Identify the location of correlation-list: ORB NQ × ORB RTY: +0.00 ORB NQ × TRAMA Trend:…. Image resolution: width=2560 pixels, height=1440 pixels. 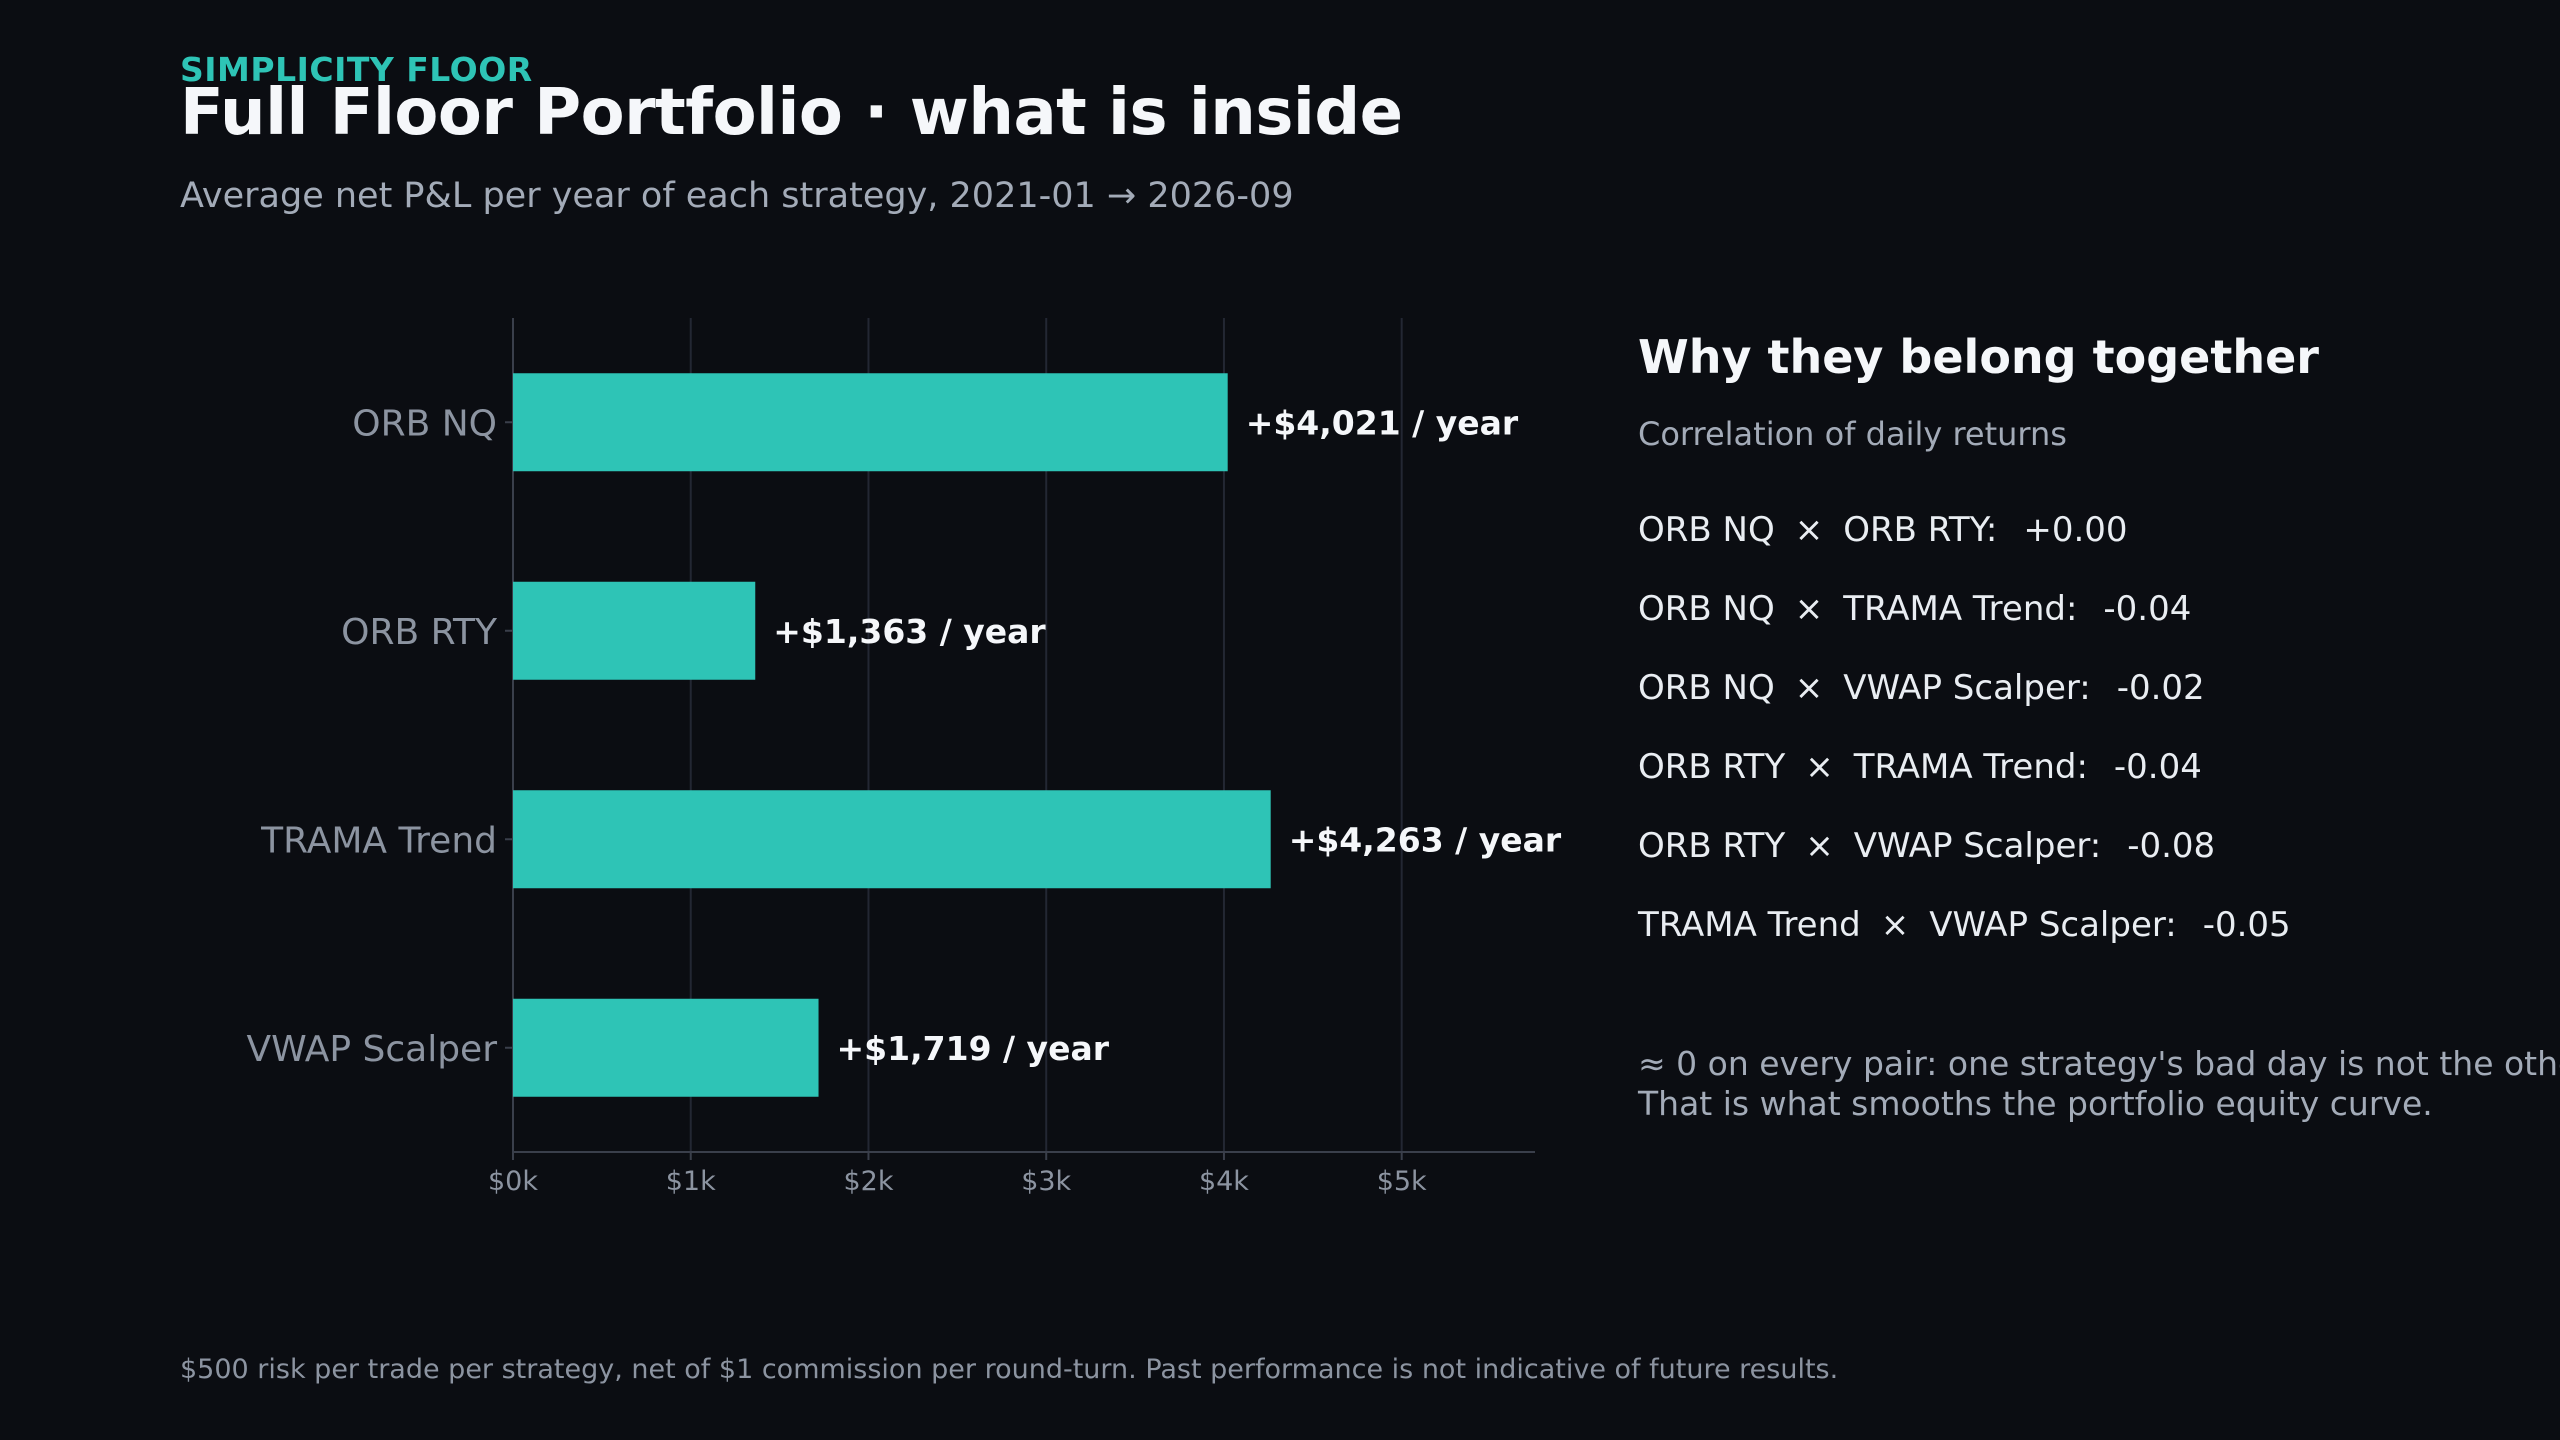
(1964, 747).